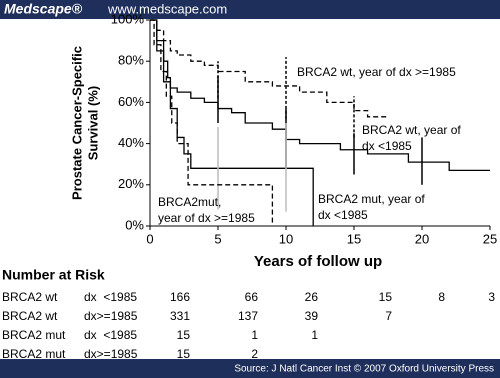 The width and height of the screenshot is (500, 378). I want to click on risk-count: 331, so click(180, 316).